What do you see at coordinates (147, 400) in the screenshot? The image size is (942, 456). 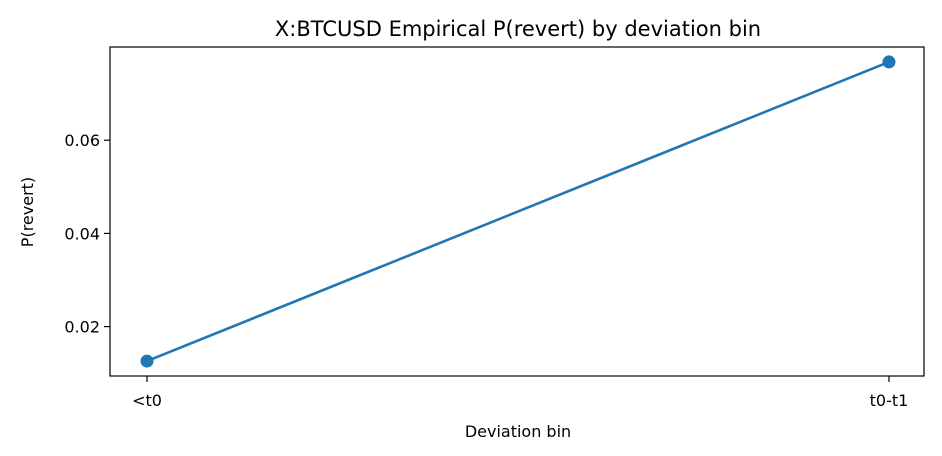 I see `x-tick-label: <t0` at bounding box center [147, 400].